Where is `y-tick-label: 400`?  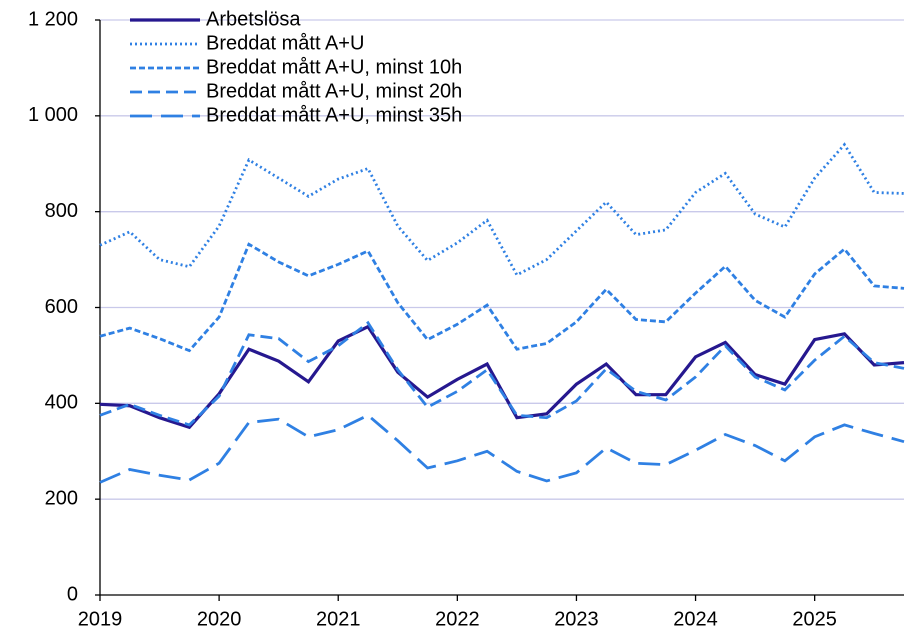 y-tick-label: 400 is located at coordinates (61, 403).